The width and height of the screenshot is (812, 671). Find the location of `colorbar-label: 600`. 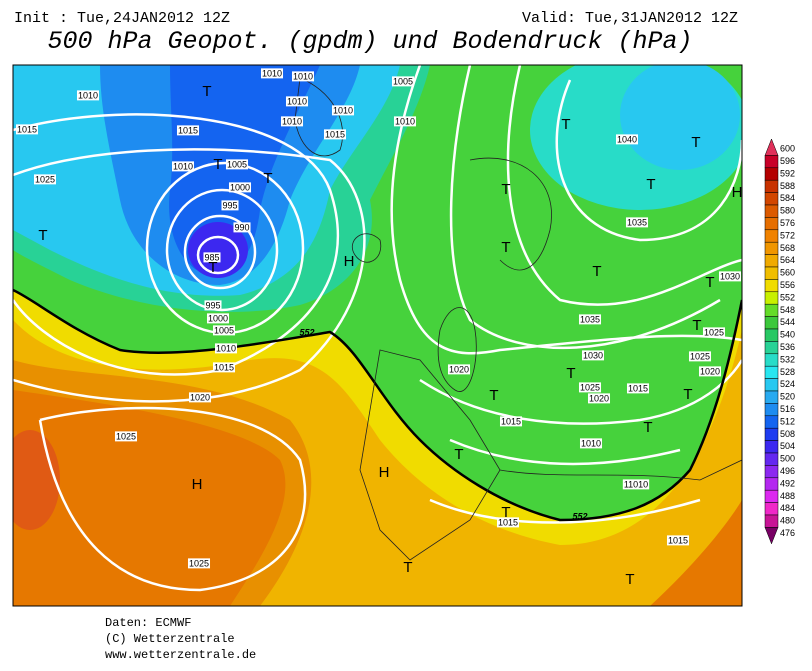

colorbar-label: 600 is located at coordinates (787, 149).